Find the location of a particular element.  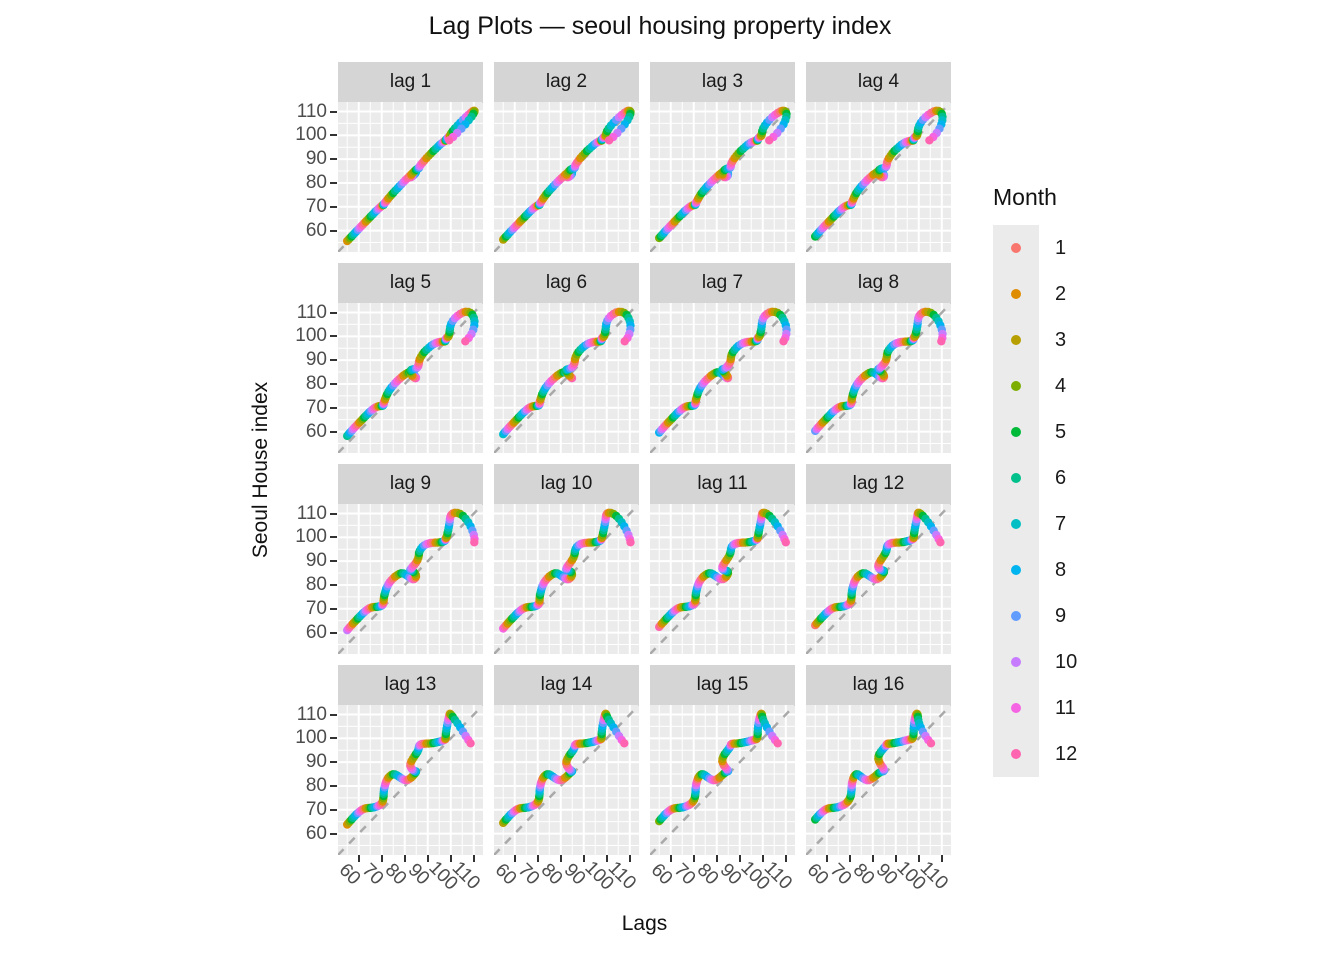

legend-item-label: 7 is located at coordinates (1061, 523).